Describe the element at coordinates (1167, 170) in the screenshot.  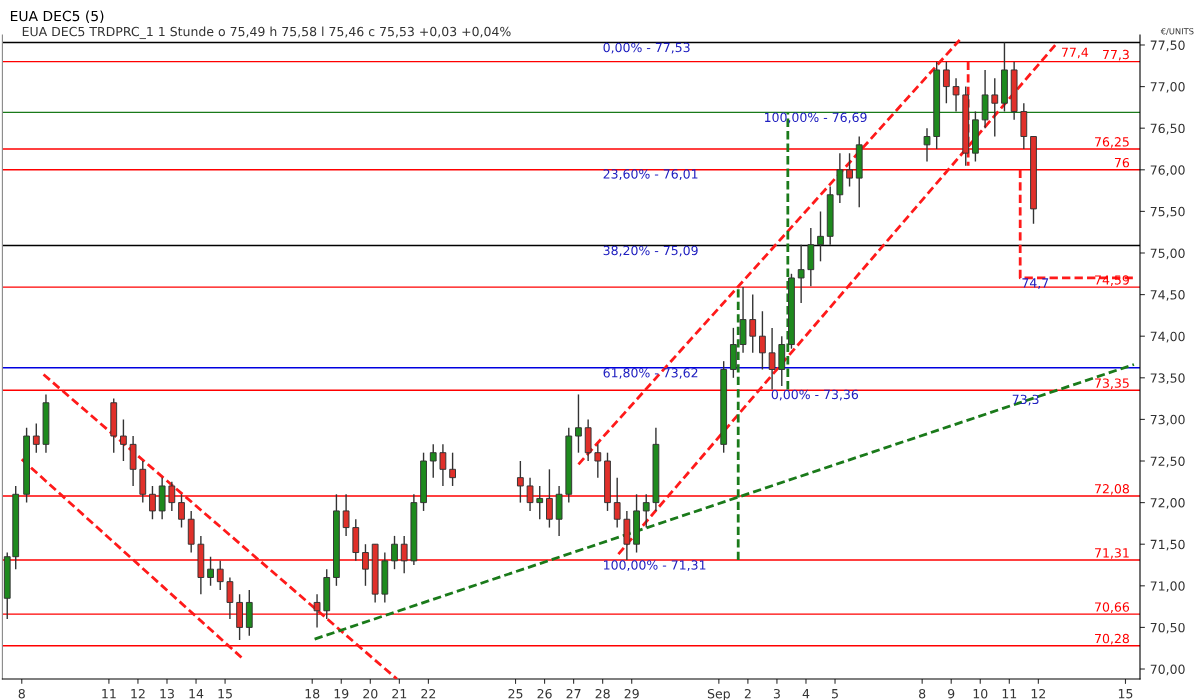
I see `y-tick-label: 76,00` at that location.